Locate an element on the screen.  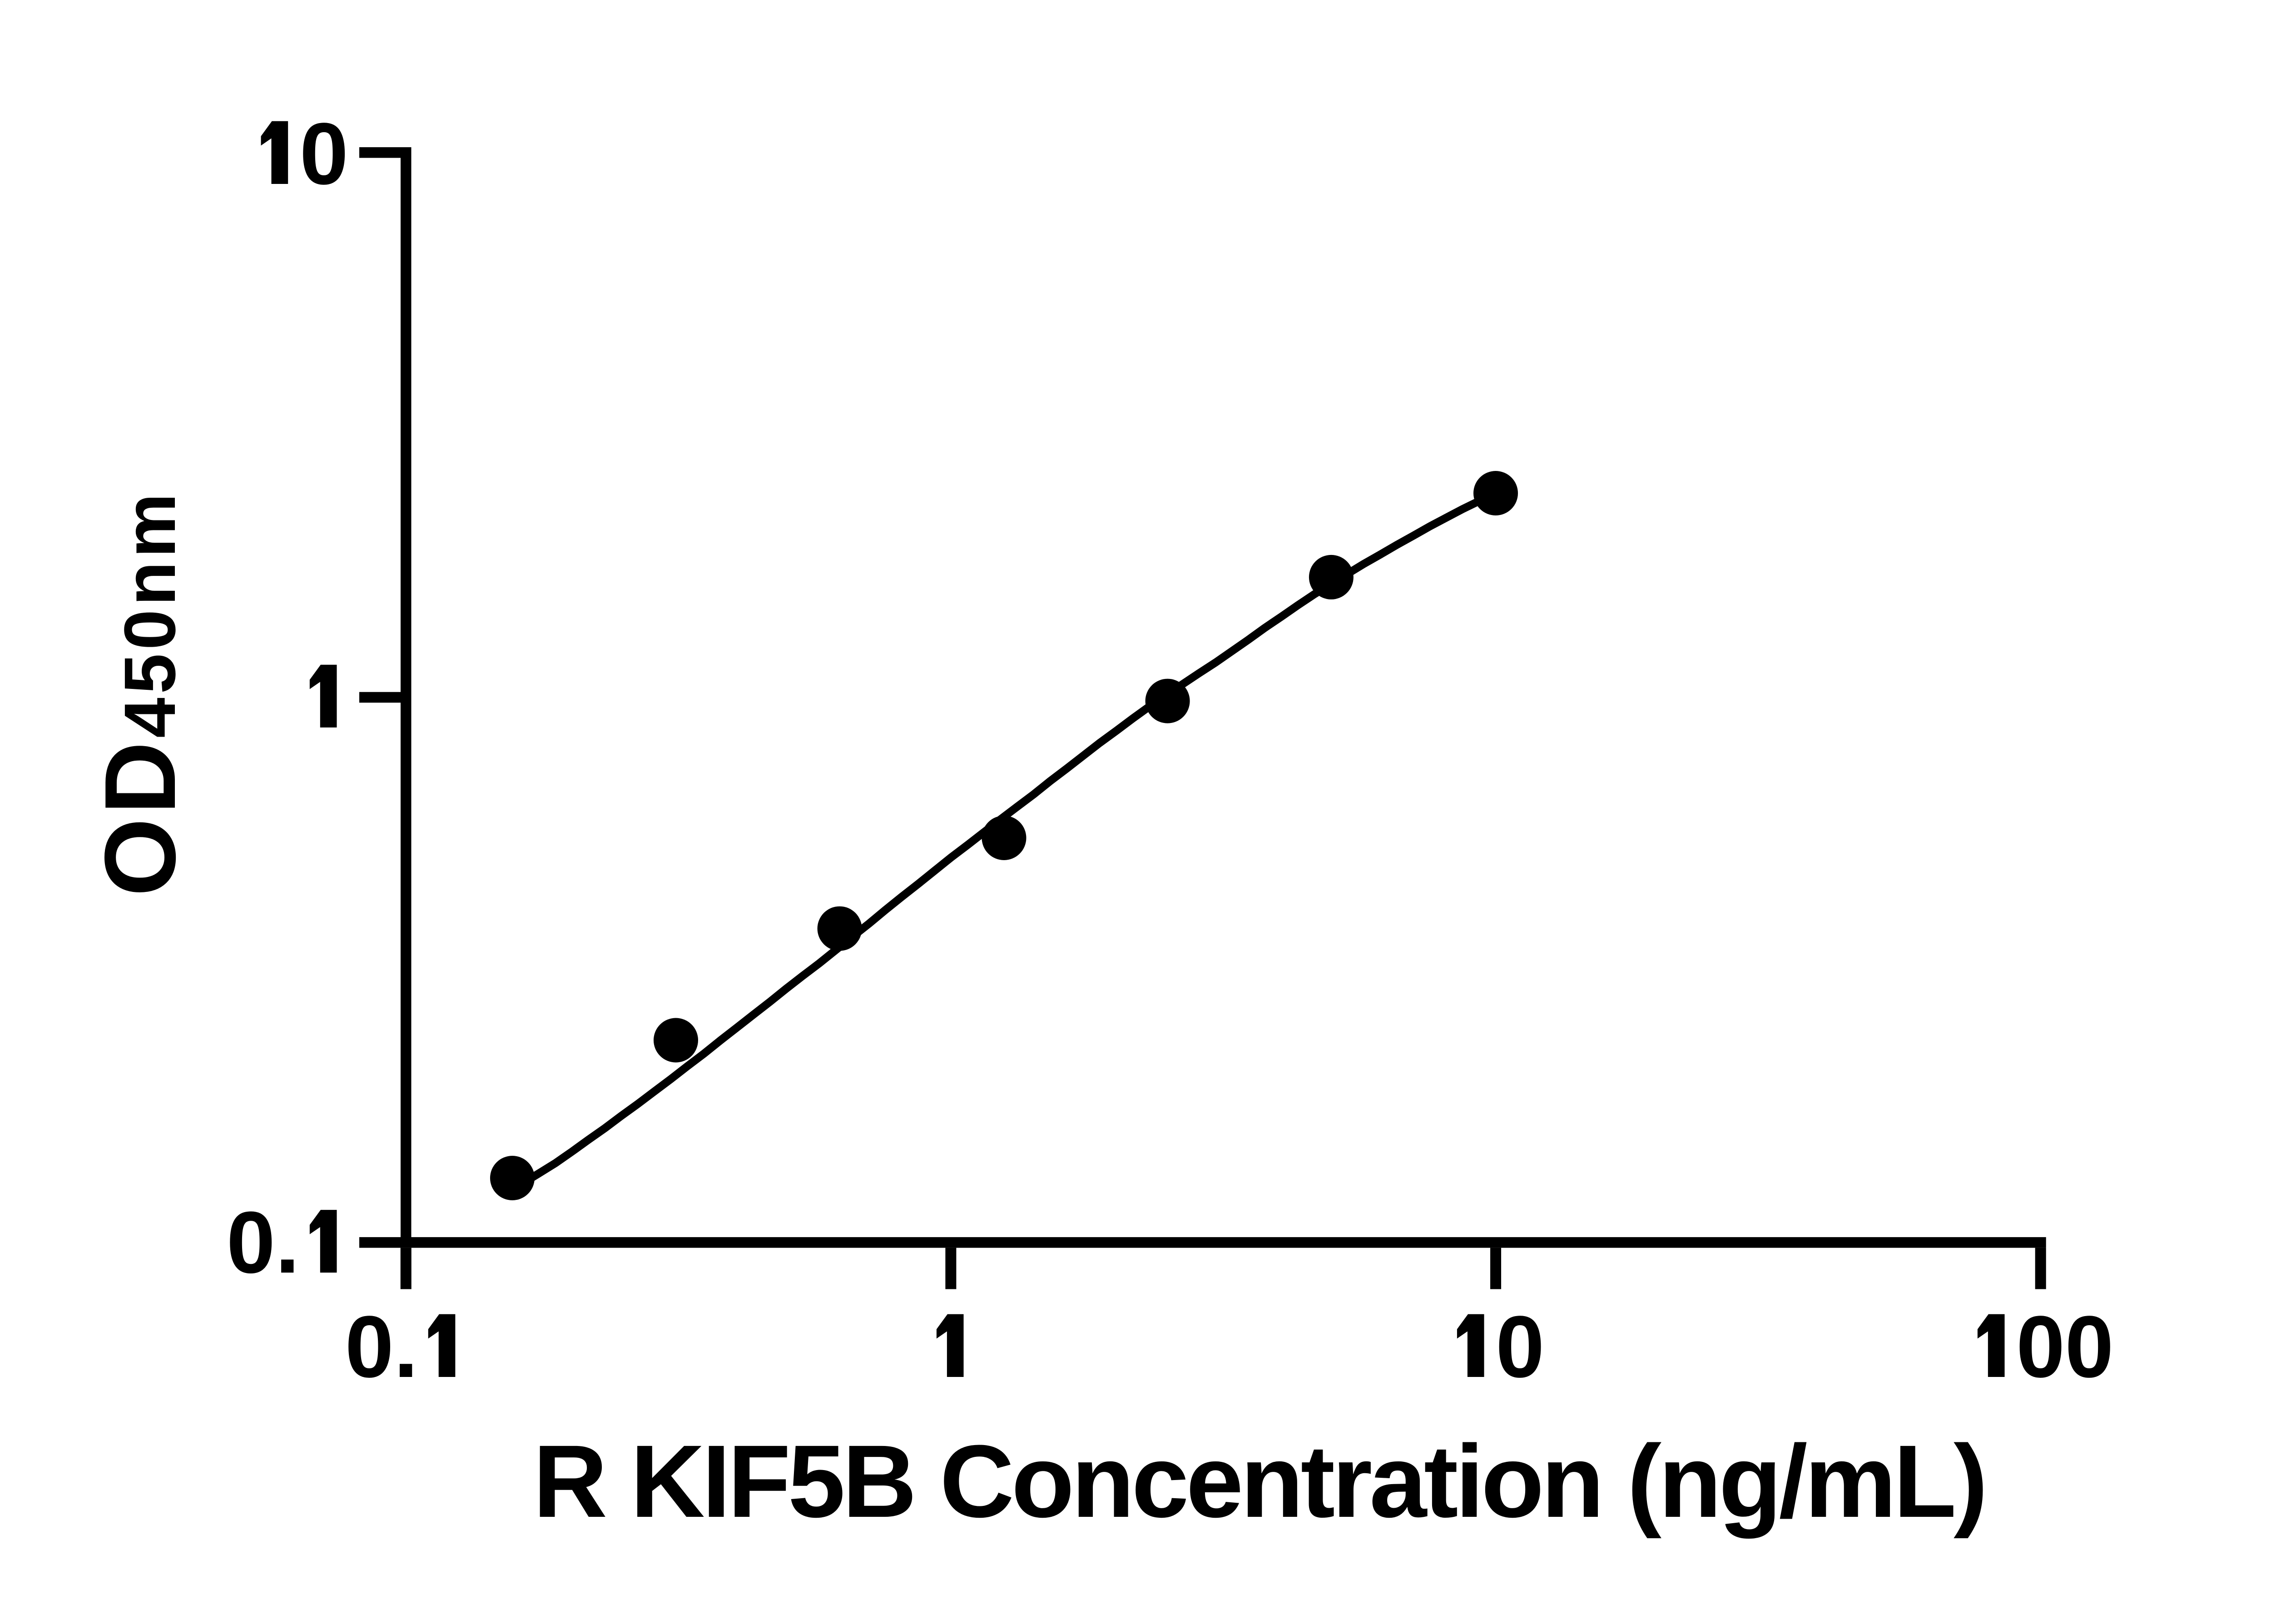
svg-text: OD450nm is located at coordinates (140, 693).